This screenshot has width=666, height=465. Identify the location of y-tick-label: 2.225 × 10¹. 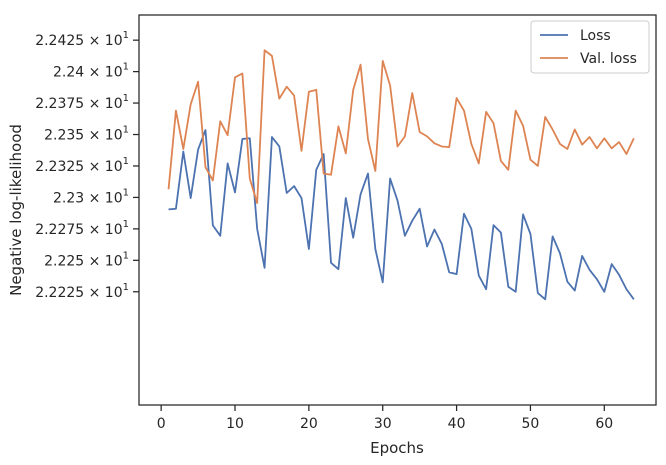
(86, 259).